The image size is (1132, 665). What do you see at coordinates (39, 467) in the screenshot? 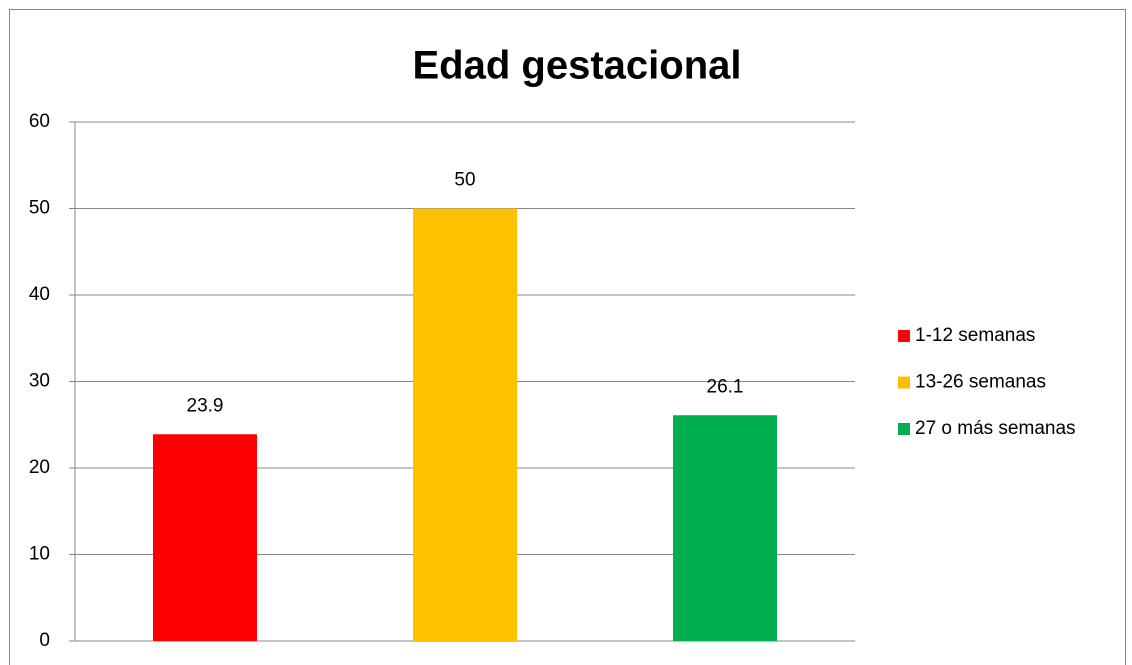
I see `y-tick-label: 20` at bounding box center [39, 467].